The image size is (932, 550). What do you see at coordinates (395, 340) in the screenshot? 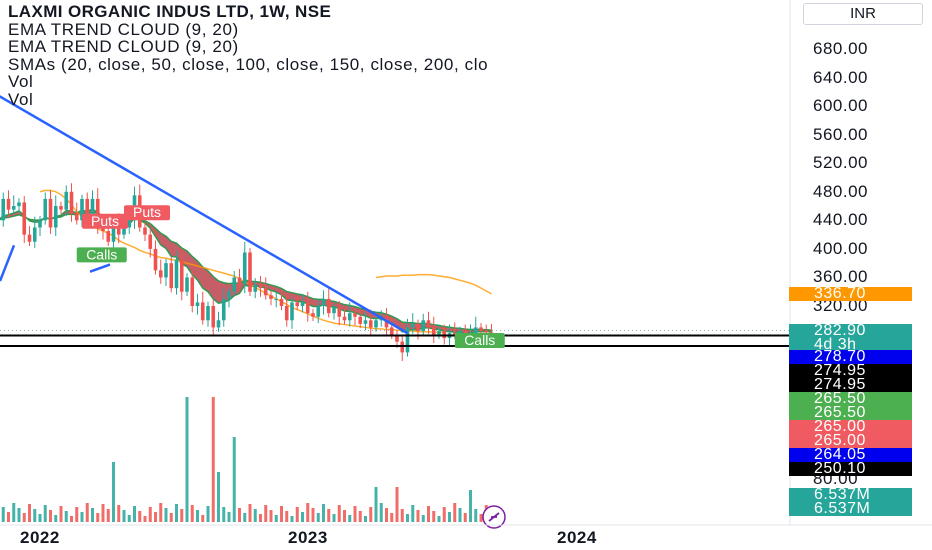
I see `horizontal-levels` at bounding box center [395, 340].